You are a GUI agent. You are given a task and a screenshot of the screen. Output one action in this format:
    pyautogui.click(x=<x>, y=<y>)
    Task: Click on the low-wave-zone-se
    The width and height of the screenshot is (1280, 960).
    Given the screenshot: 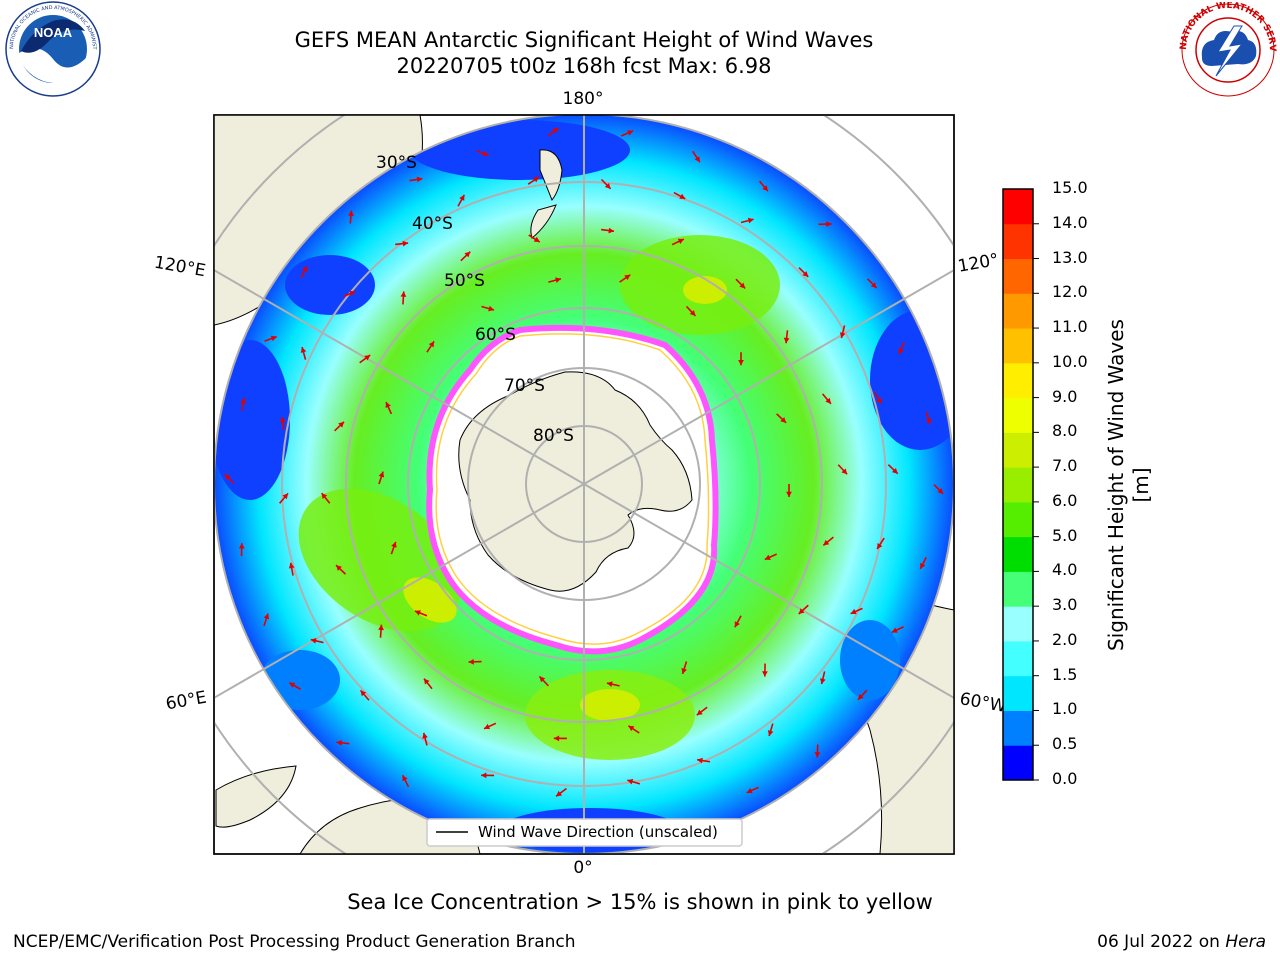 What is the action you would take?
    pyautogui.click(x=870, y=660)
    